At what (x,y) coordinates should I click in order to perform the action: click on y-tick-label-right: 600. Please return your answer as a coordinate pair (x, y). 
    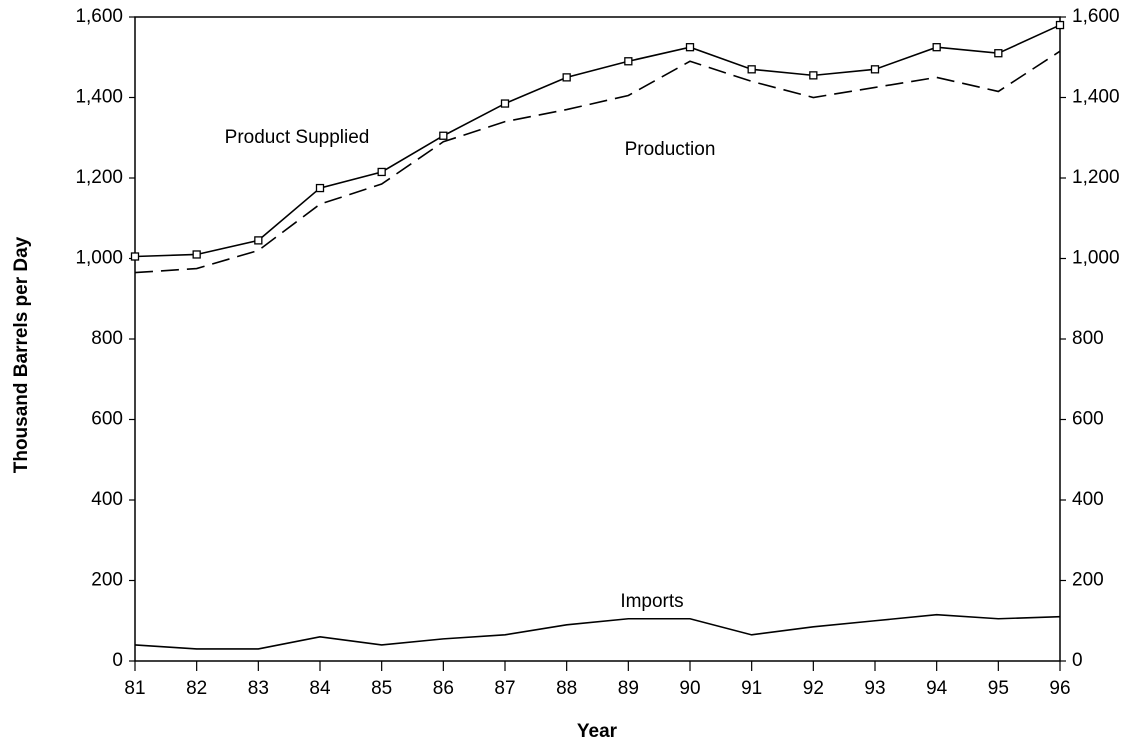
    Looking at the image, I should click on (1088, 419).